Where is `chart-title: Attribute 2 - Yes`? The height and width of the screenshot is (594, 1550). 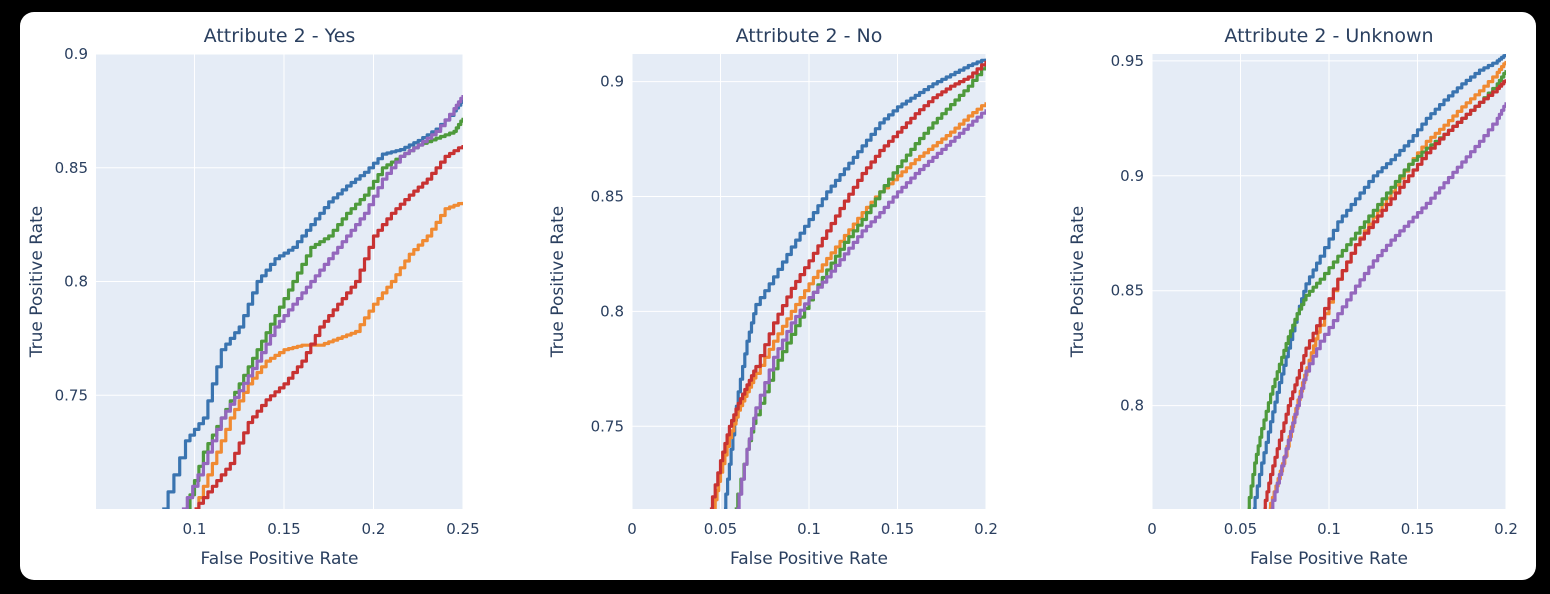
chart-title: Attribute 2 - Yes is located at coordinates (280, 36).